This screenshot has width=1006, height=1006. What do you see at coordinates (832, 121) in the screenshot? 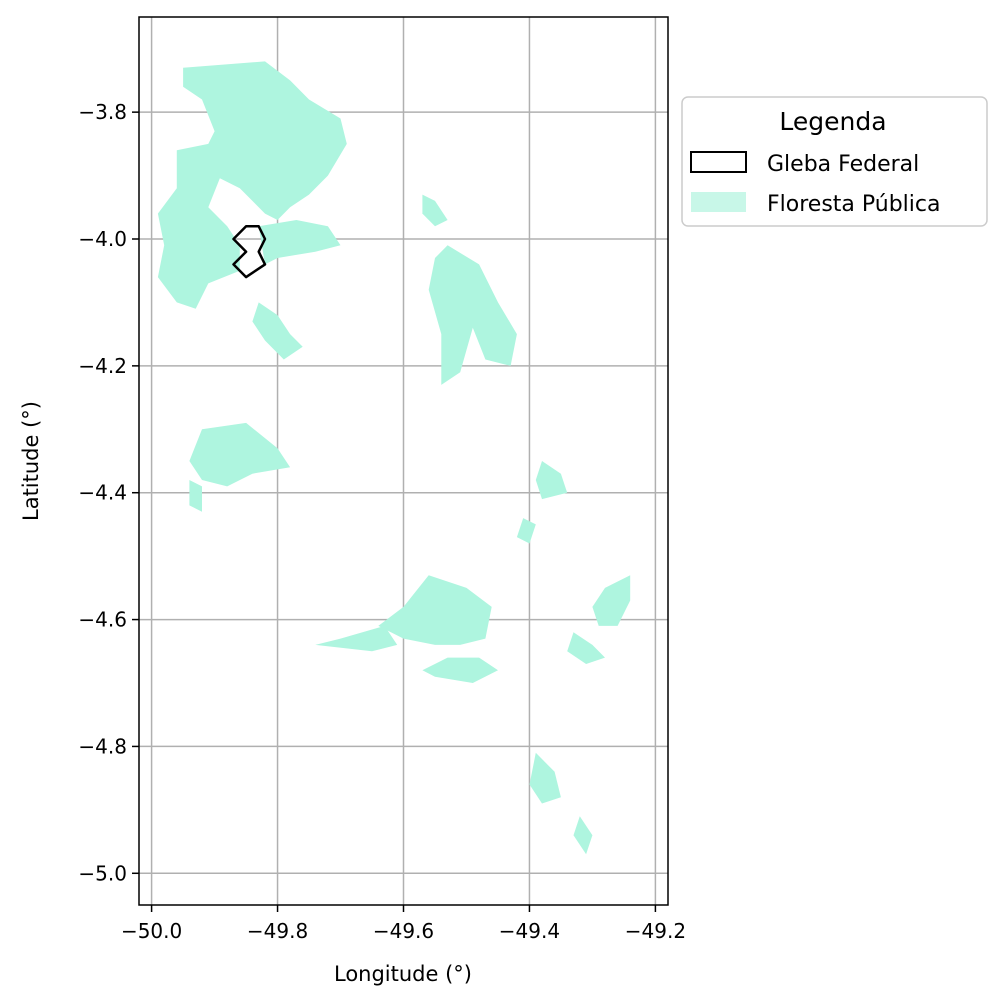
I see `legend-title: Legenda` at bounding box center [832, 121].